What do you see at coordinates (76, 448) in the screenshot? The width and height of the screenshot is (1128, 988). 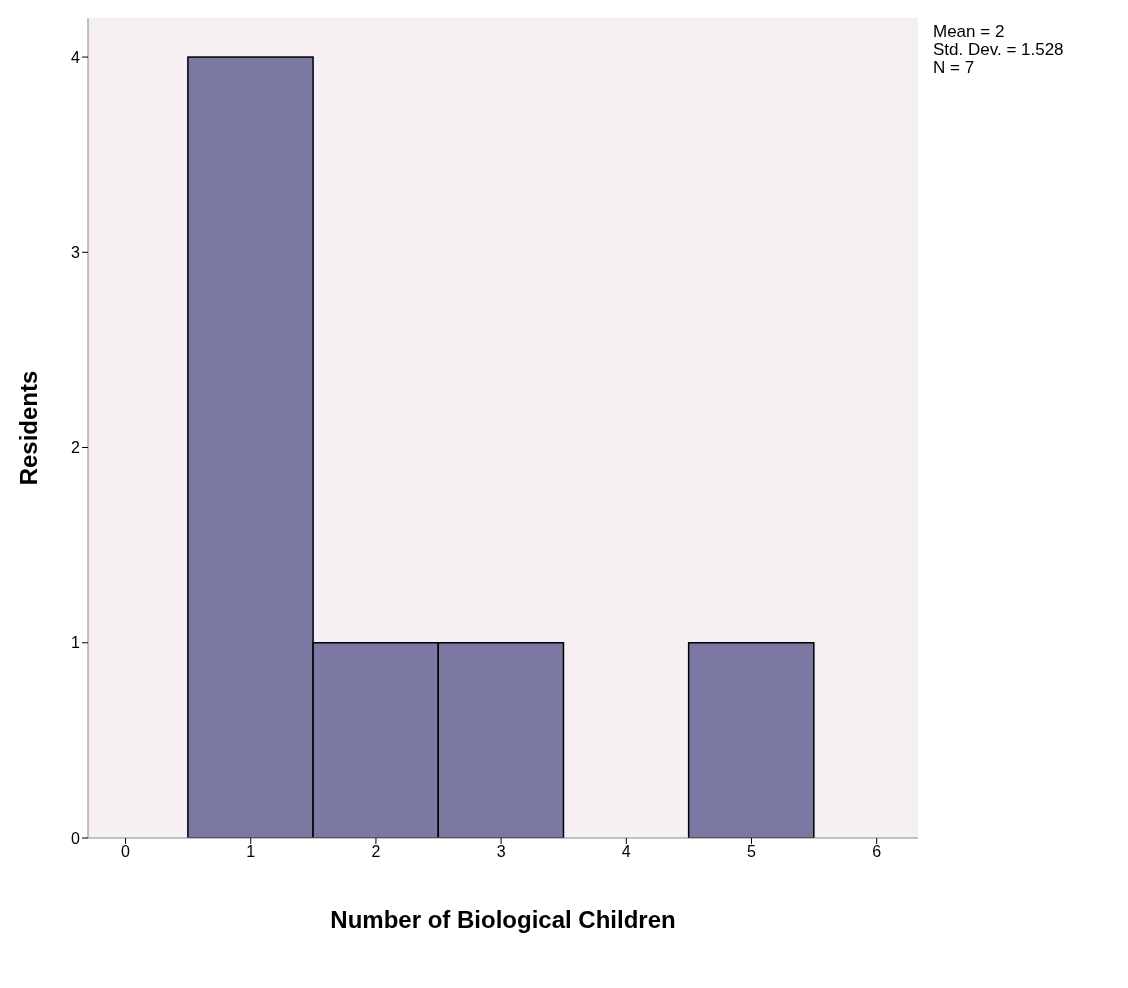 I see `y-tick-label: 2` at bounding box center [76, 448].